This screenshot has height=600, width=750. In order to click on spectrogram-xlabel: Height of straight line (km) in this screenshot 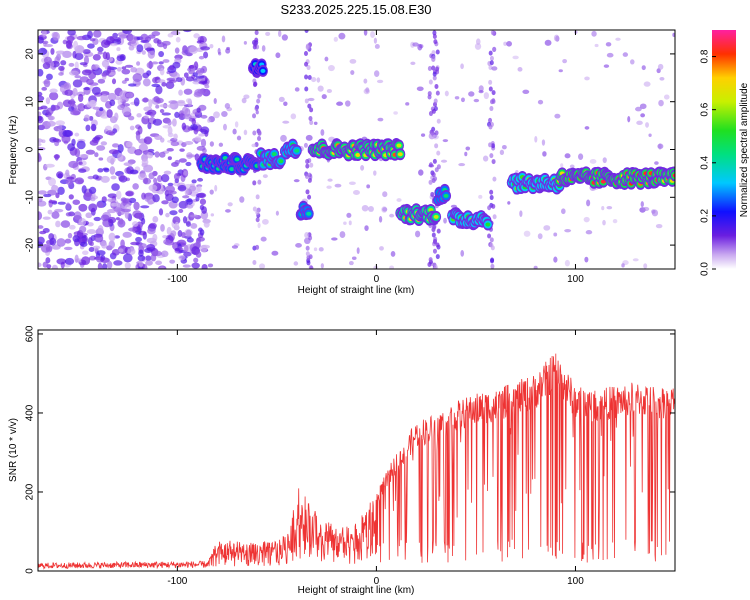, I will do `click(356, 290)`.